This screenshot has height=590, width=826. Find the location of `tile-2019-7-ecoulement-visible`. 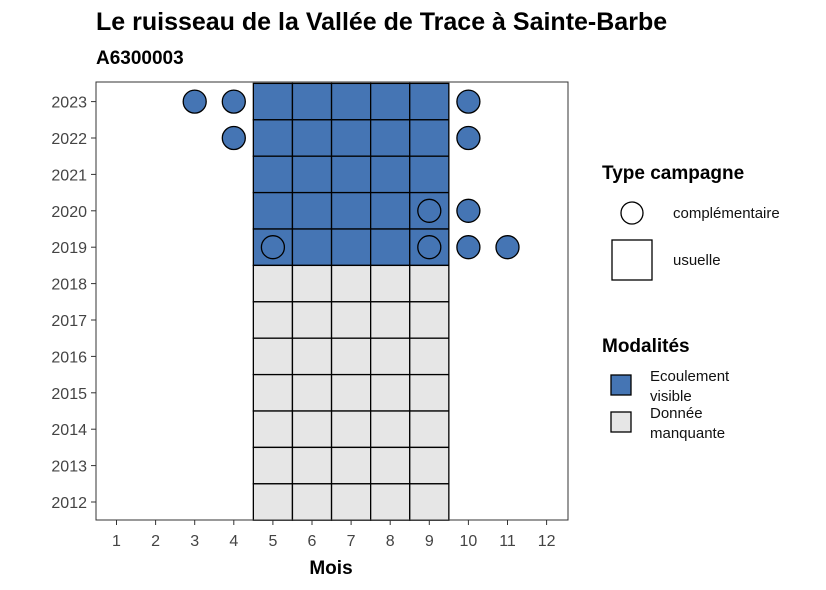

tile-2019-7-ecoulement-visible is located at coordinates (351, 247).